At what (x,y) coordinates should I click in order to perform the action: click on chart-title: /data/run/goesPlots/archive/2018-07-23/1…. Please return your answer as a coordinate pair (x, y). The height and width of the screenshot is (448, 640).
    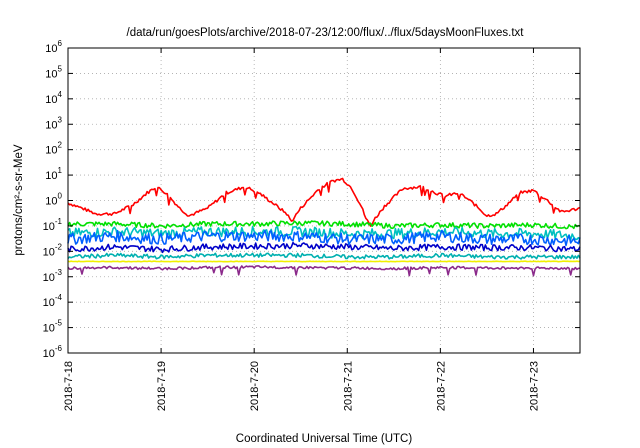
    Looking at the image, I should click on (326, 33).